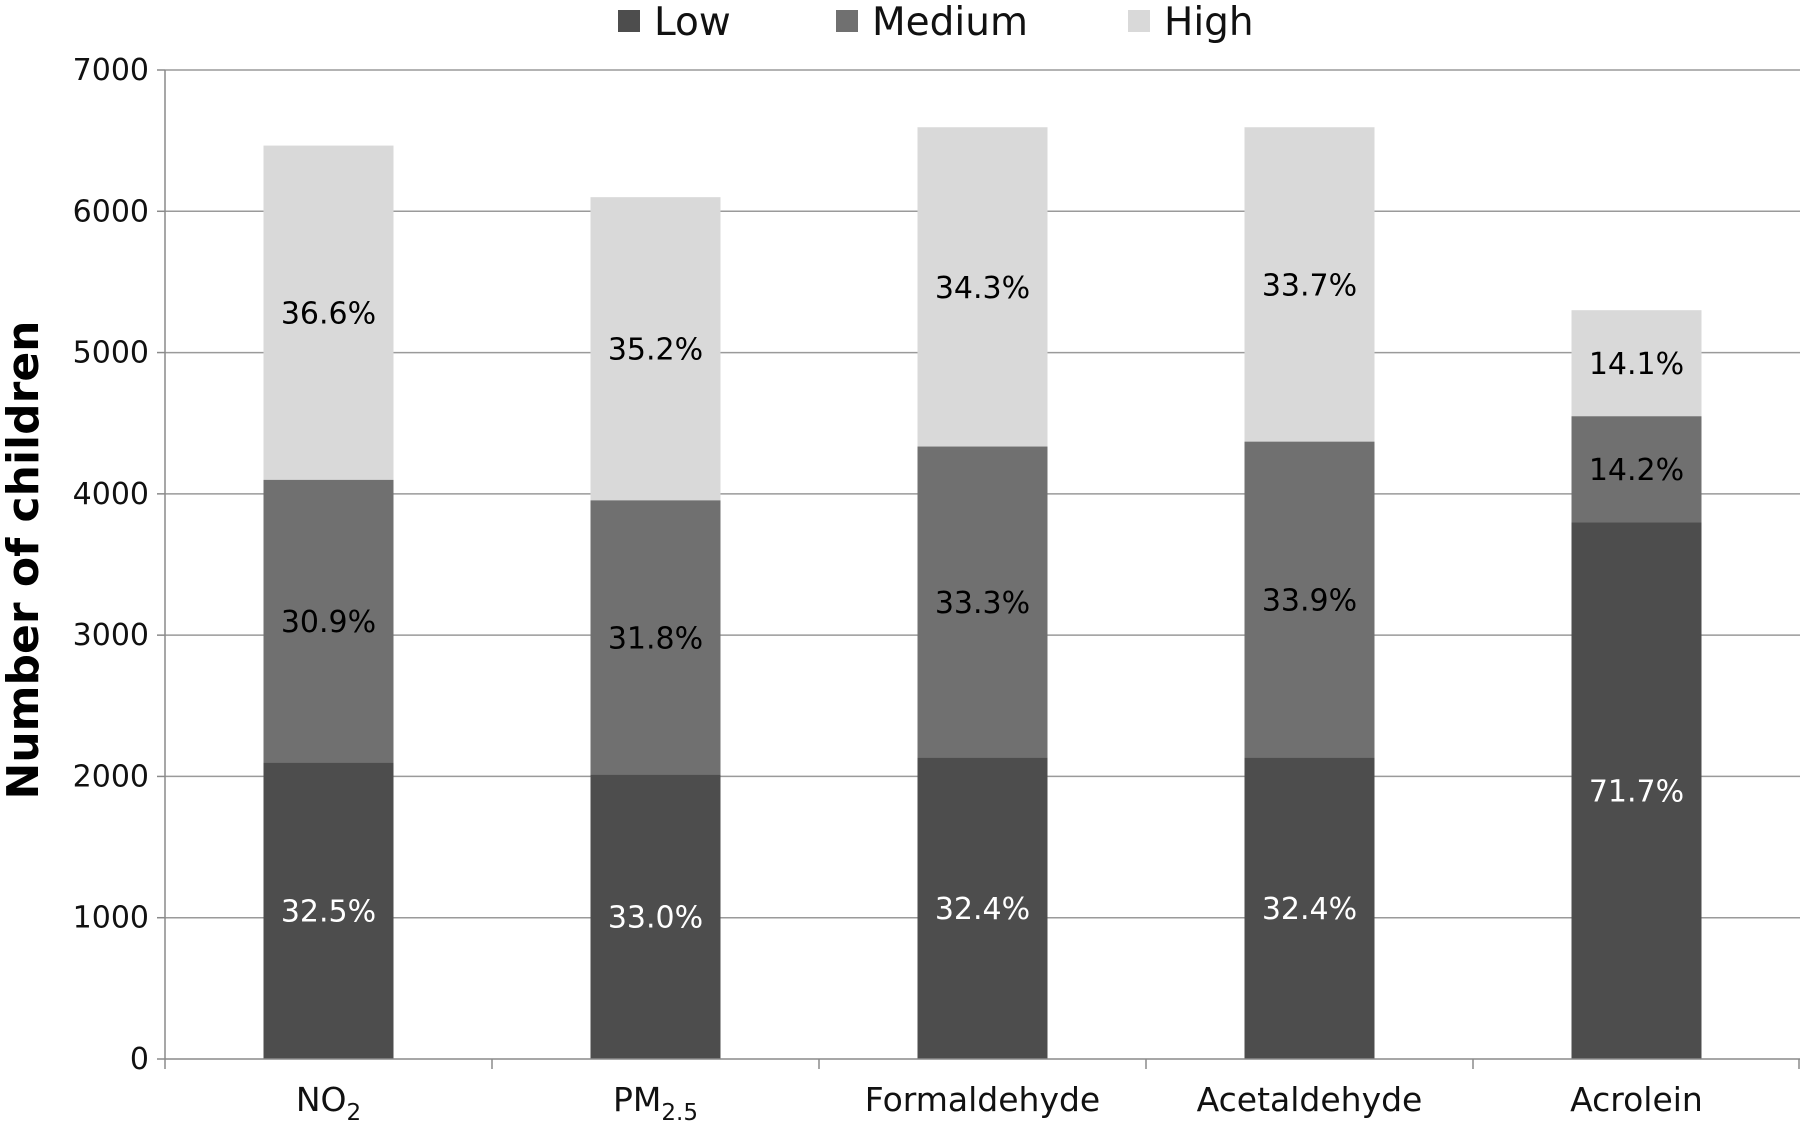  What do you see at coordinates (1209, 22) in the screenshot?
I see `legend-label: High` at bounding box center [1209, 22].